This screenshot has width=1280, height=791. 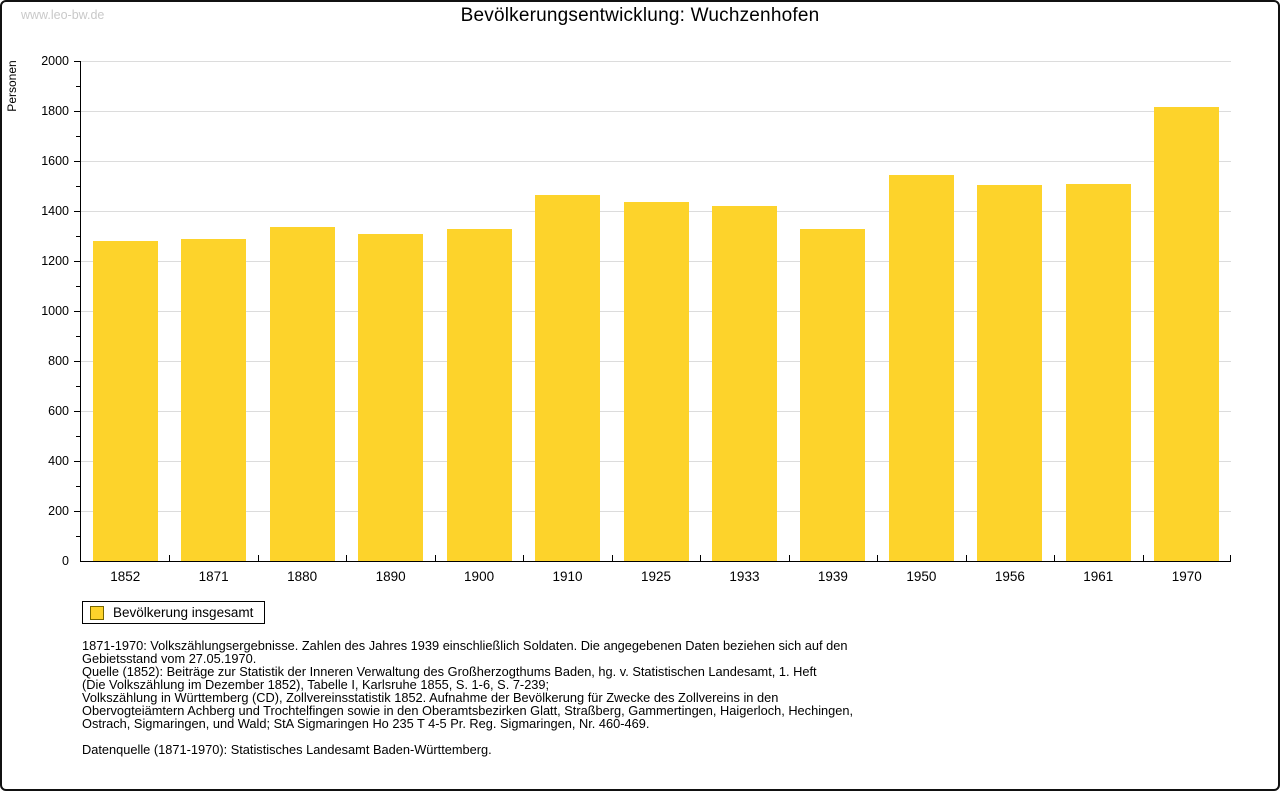 I want to click on x-tick-label: 1939, so click(x=832, y=576).